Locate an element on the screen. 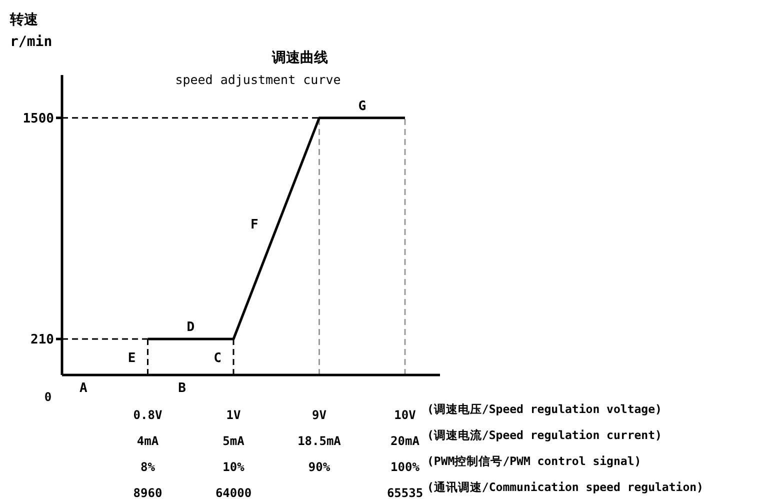  annotation: C is located at coordinates (218, 358).